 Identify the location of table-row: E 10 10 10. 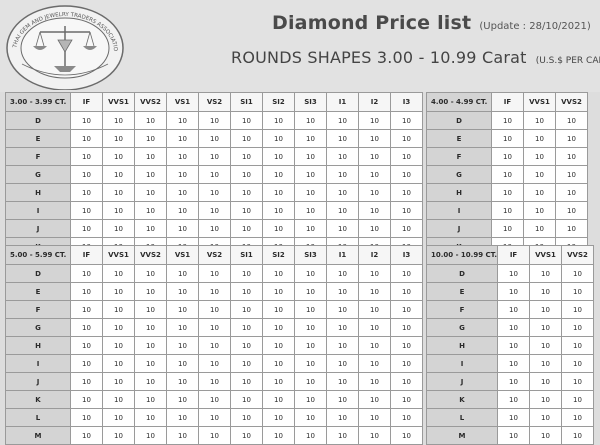
(510, 291).